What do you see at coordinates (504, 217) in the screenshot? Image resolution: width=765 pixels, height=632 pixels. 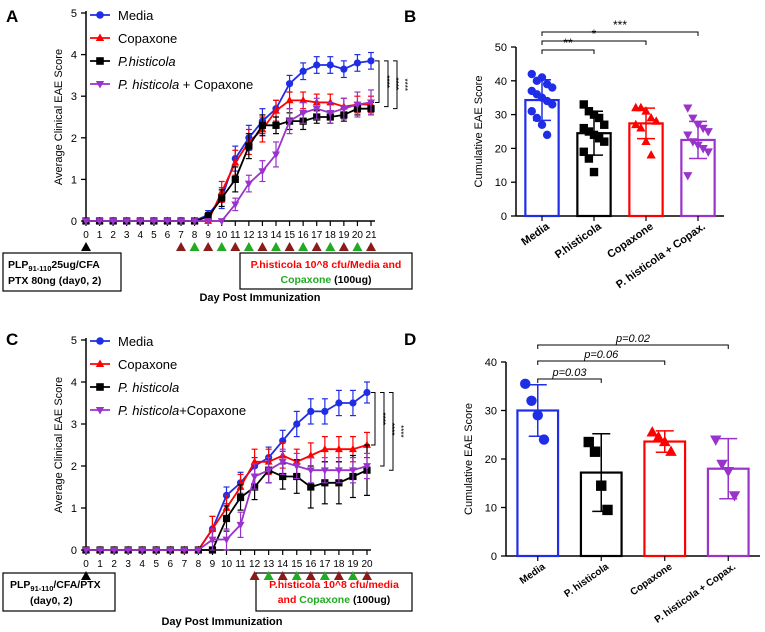 I see `y-tick-label: 0` at bounding box center [504, 217].